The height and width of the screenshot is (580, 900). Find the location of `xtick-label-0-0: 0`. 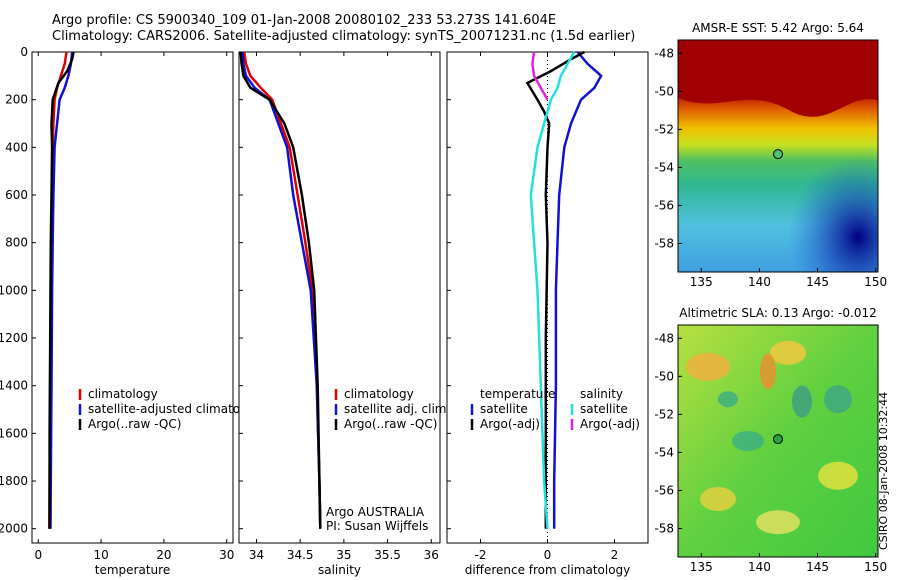

xtick-label-0-0: 0 is located at coordinates (38, 555).